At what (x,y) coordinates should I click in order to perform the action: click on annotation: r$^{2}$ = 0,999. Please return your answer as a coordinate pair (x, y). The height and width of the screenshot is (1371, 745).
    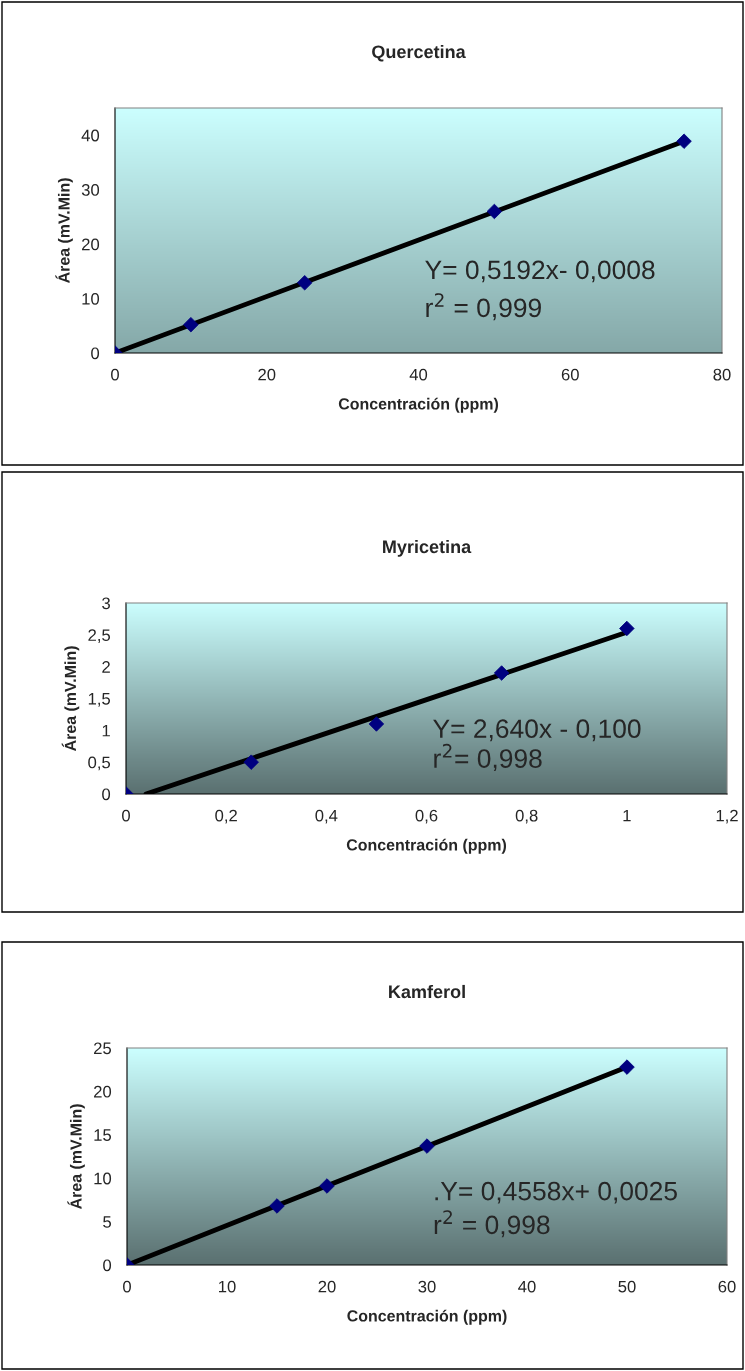
    Looking at the image, I should click on (483, 307).